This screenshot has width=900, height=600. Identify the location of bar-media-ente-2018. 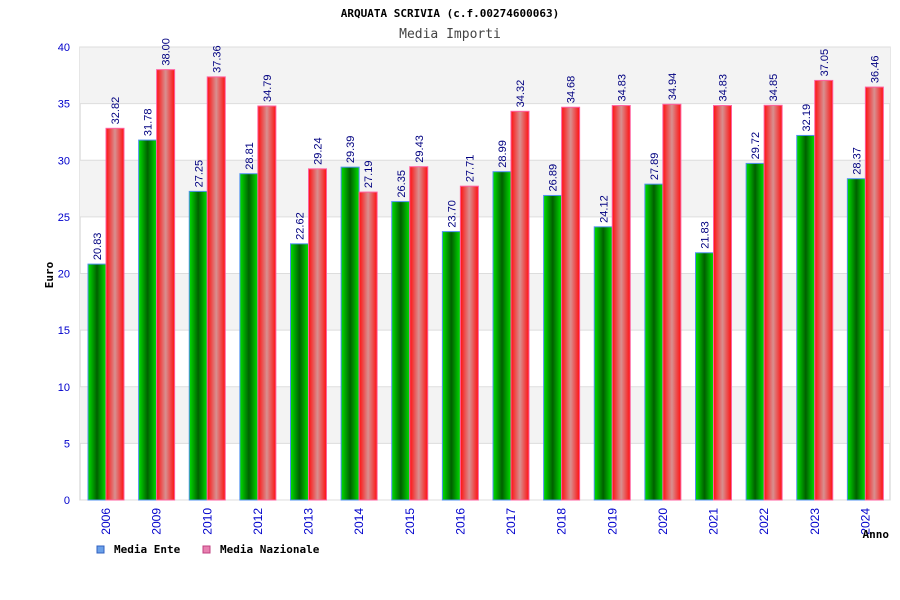
(553, 347).